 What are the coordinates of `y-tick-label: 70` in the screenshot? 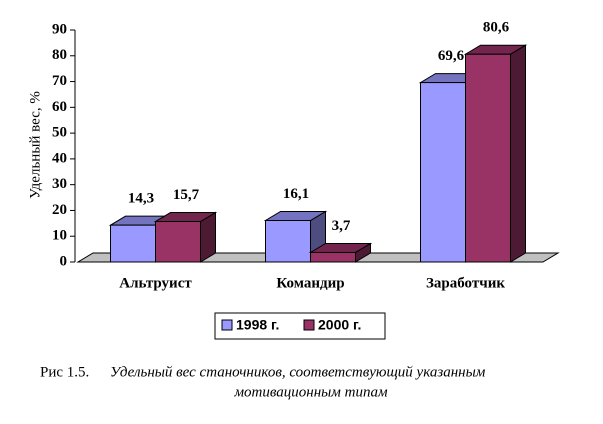 It's located at (59, 81).